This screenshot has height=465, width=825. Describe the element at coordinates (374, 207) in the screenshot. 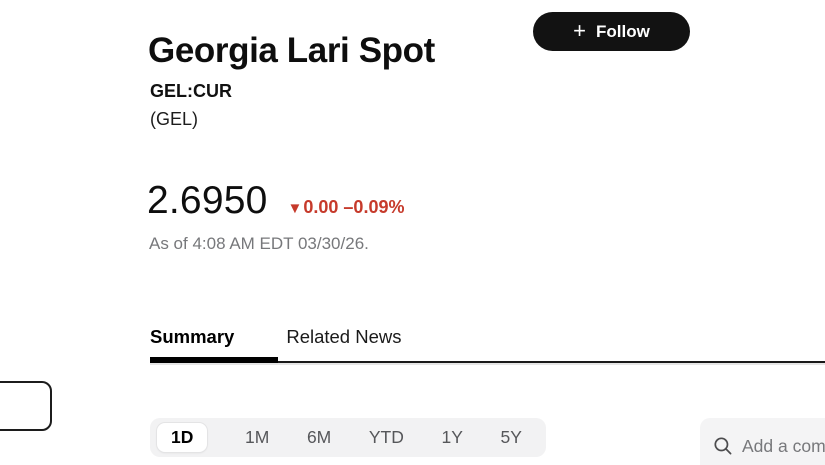

I see `change-percent: –0.09%` at that location.